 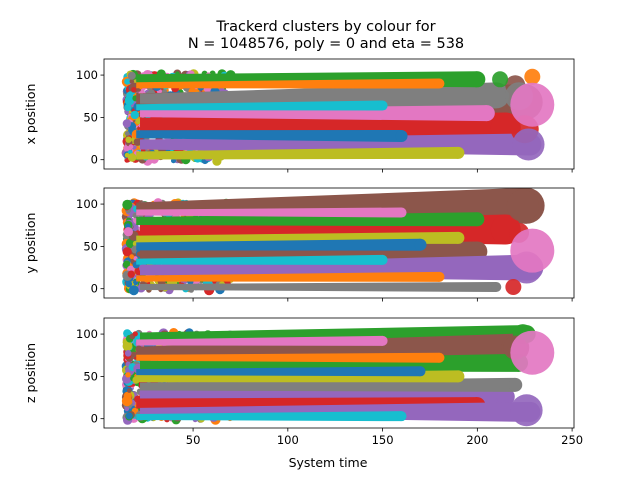 What do you see at coordinates (30, 243) in the screenshot?
I see `y-axis-label: y position` at bounding box center [30, 243].